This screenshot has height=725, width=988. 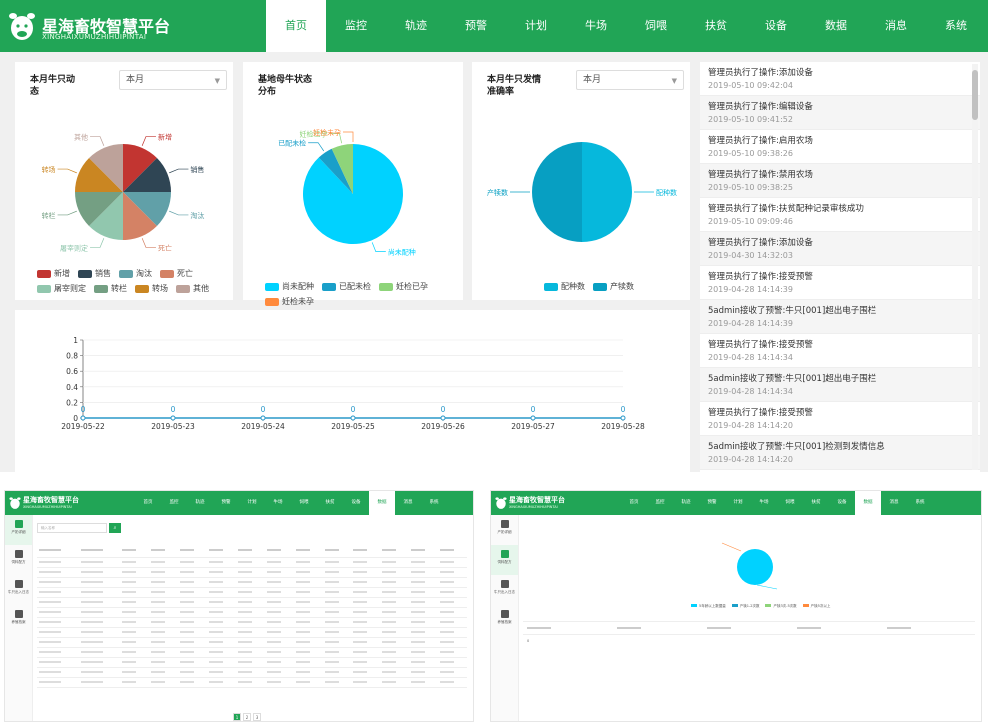 I want to click on nav-item: 数据, so click(x=836, y=25).